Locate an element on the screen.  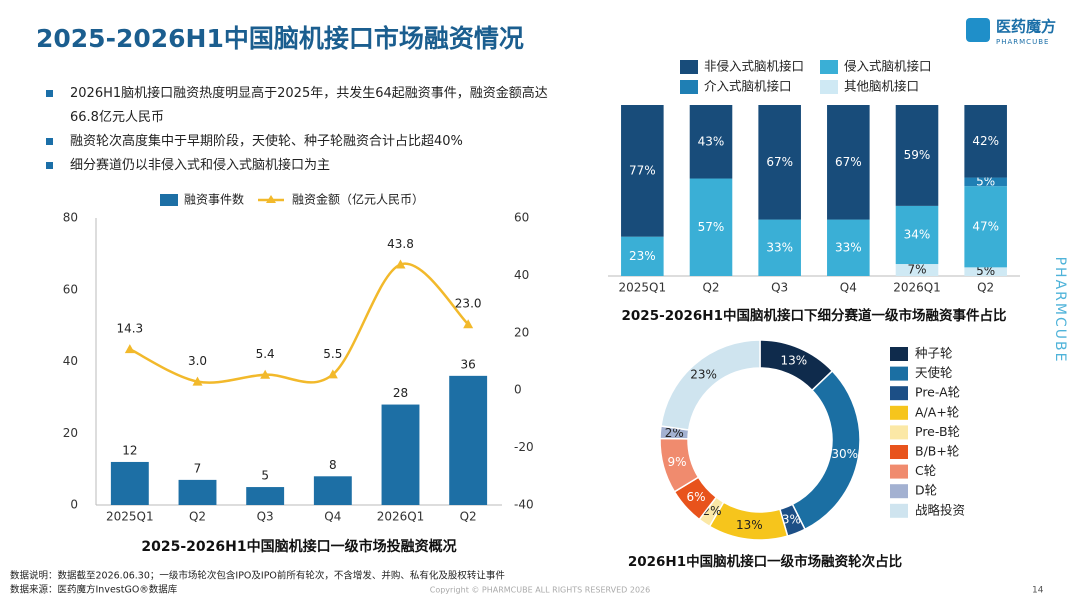
slide-title: 2025-2026H1中国脑机接口市场融资情况 is located at coordinates (280, 38).